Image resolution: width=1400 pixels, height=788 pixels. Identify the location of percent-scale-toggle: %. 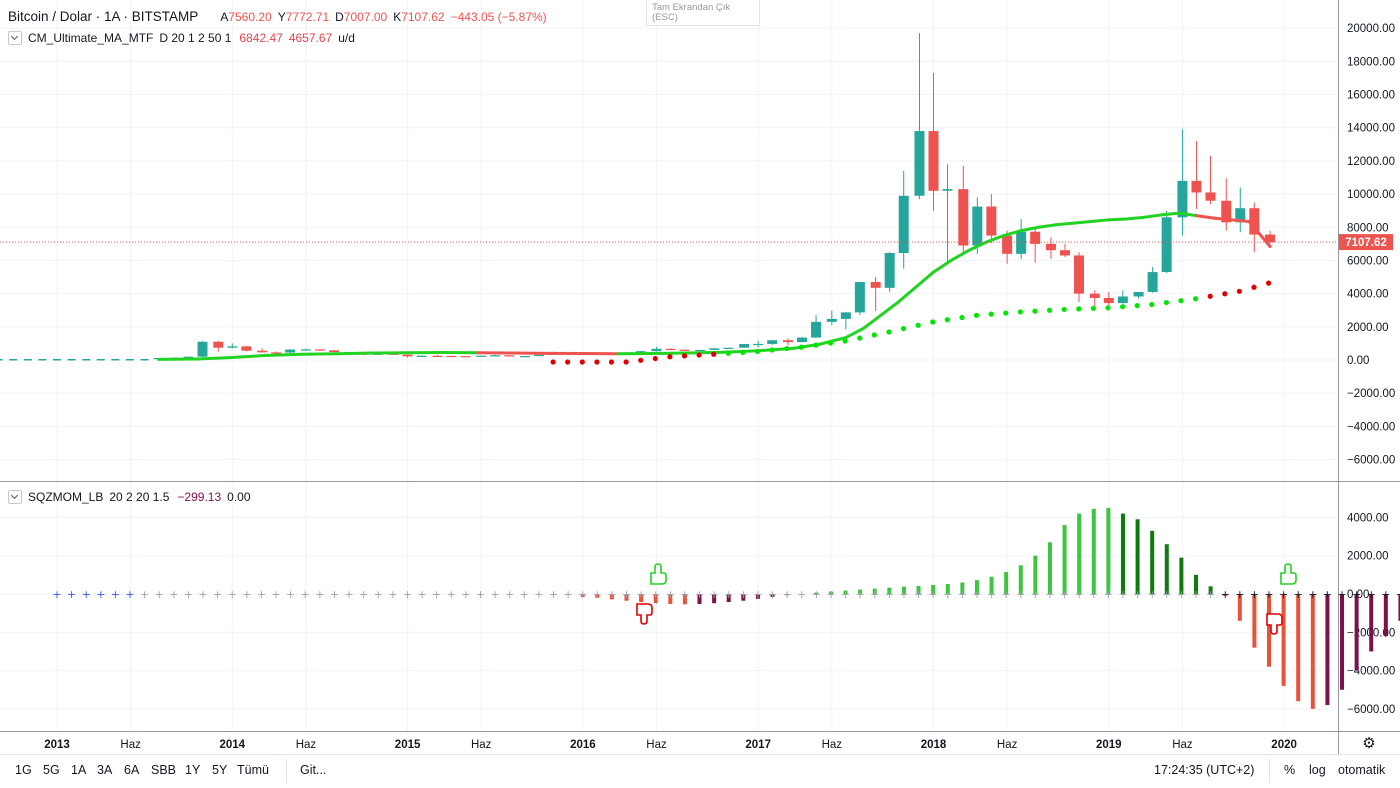
(1290, 770).